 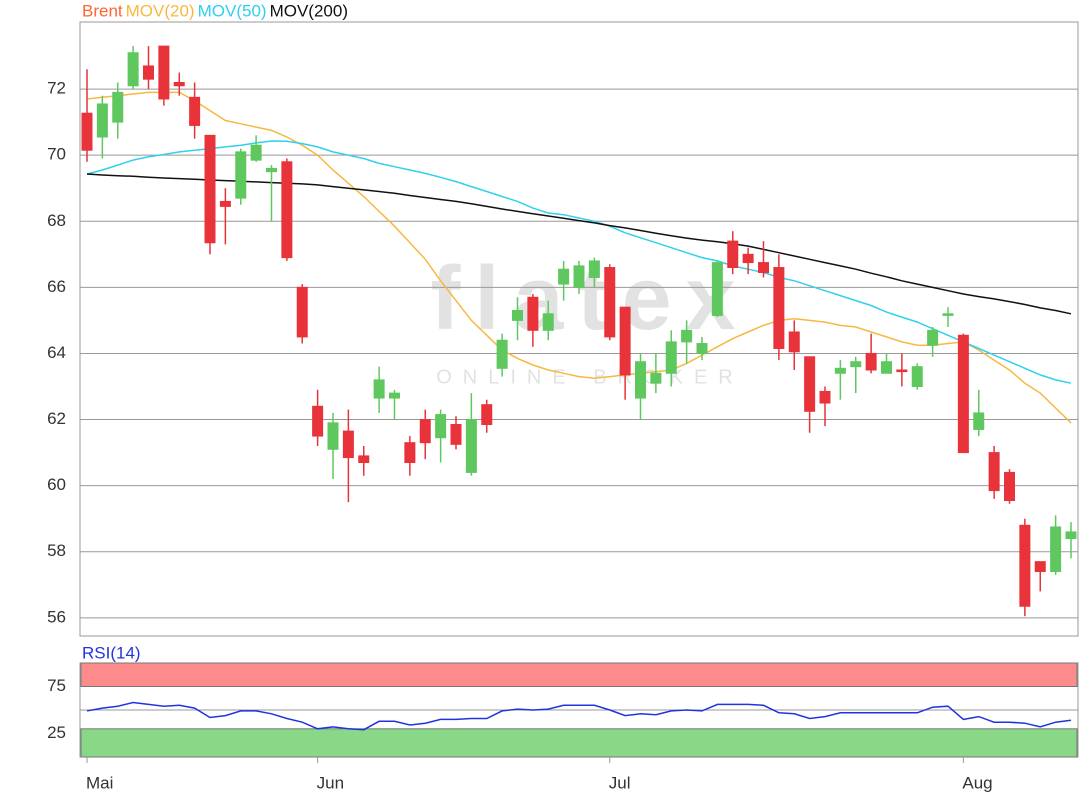 What do you see at coordinates (160, 10) in the screenshot?
I see `legend-entry: MOV(20)` at bounding box center [160, 10].